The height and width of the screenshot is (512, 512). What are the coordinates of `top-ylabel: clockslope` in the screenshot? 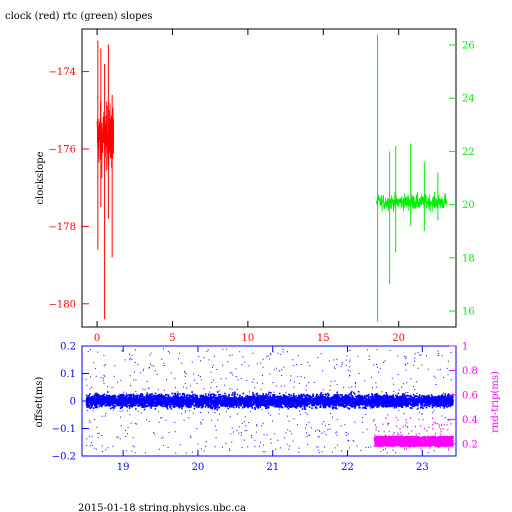 It's located at (40, 177).